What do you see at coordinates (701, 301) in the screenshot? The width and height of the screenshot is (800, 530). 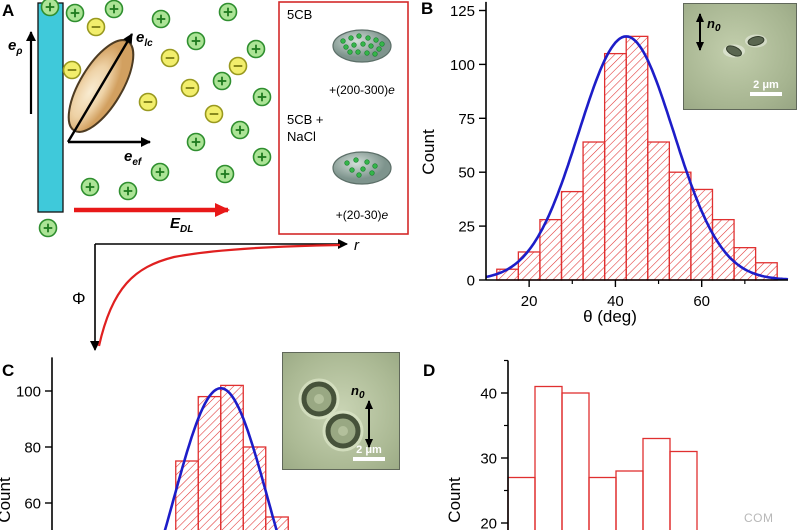 I see `x-tick-label: 60` at bounding box center [701, 301].